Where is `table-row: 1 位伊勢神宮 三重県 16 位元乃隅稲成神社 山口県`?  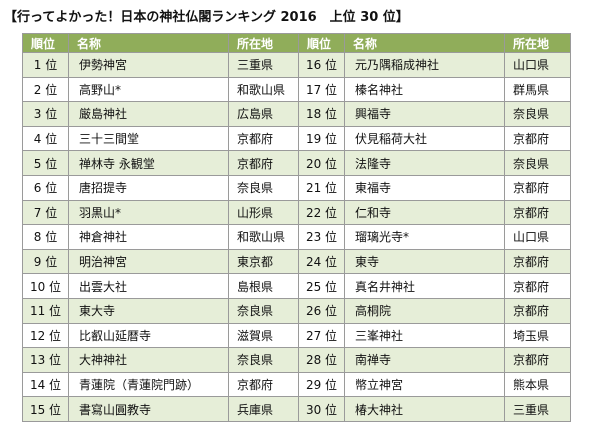 table-row: 1 位伊勢神宮 三重県 16 位元乃隅稲成神社 山口県 is located at coordinates (296, 65).